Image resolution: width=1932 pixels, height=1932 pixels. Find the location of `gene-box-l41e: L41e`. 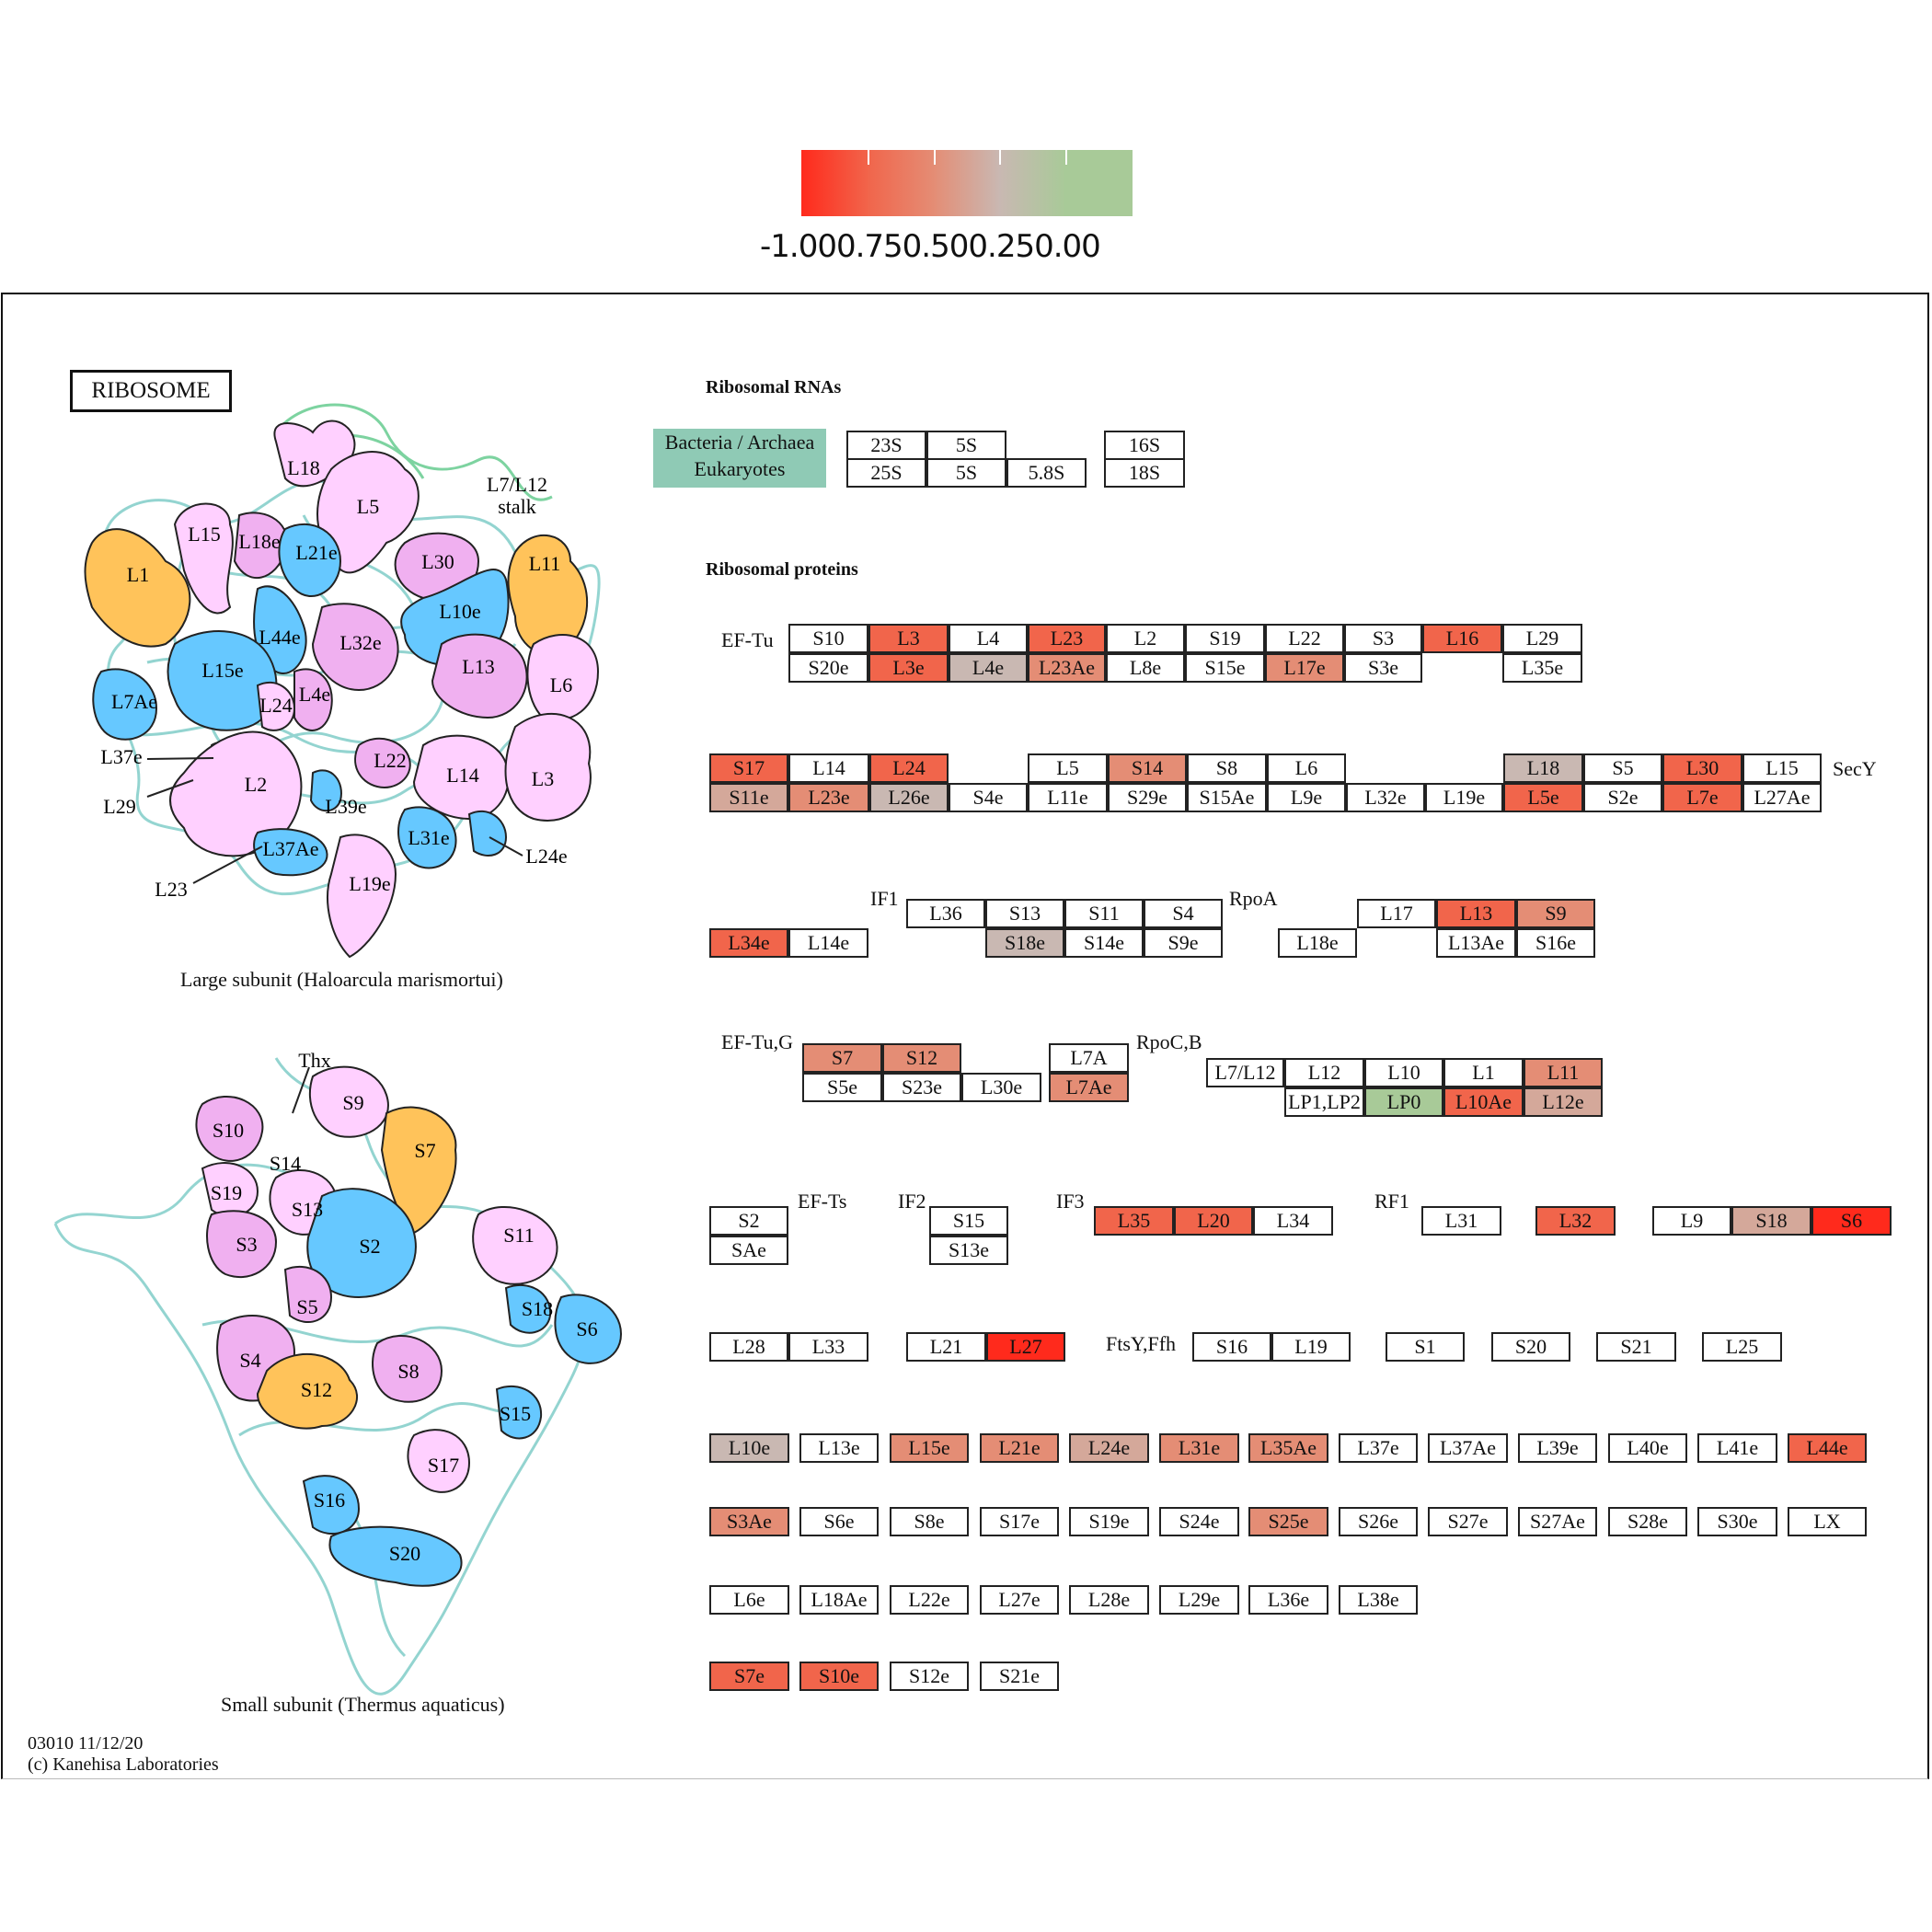

gene-box-l41e: L41e is located at coordinates (1737, 1448).